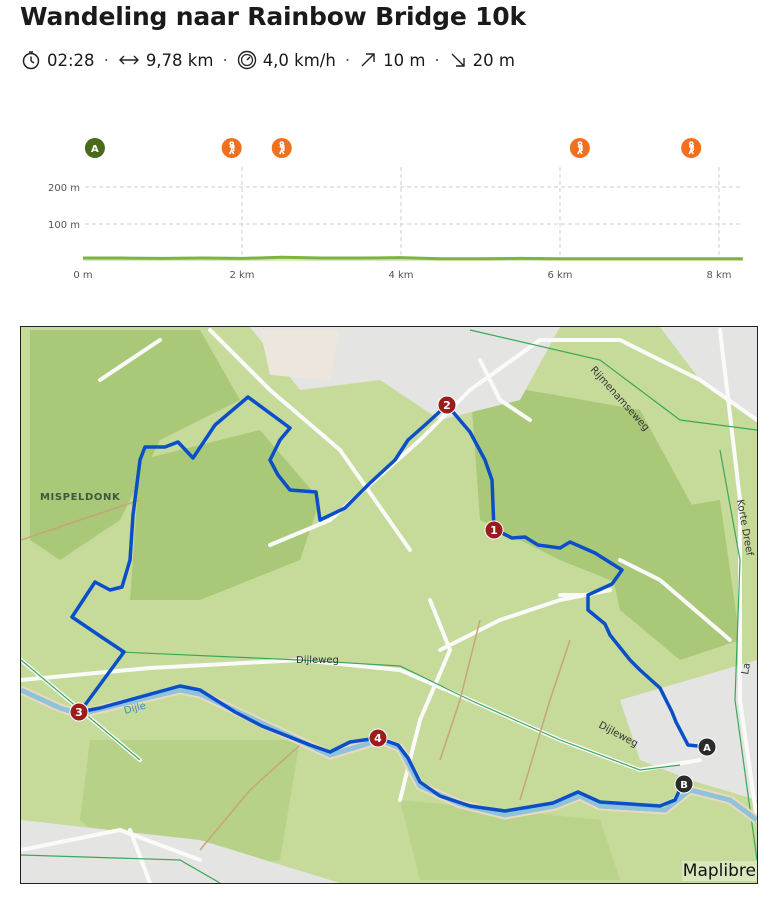 The image size is (773, 898). What do you see at coordinates (413, 258) in the screenshot?
I see `elevation-line` at bounding box center [413, 258].